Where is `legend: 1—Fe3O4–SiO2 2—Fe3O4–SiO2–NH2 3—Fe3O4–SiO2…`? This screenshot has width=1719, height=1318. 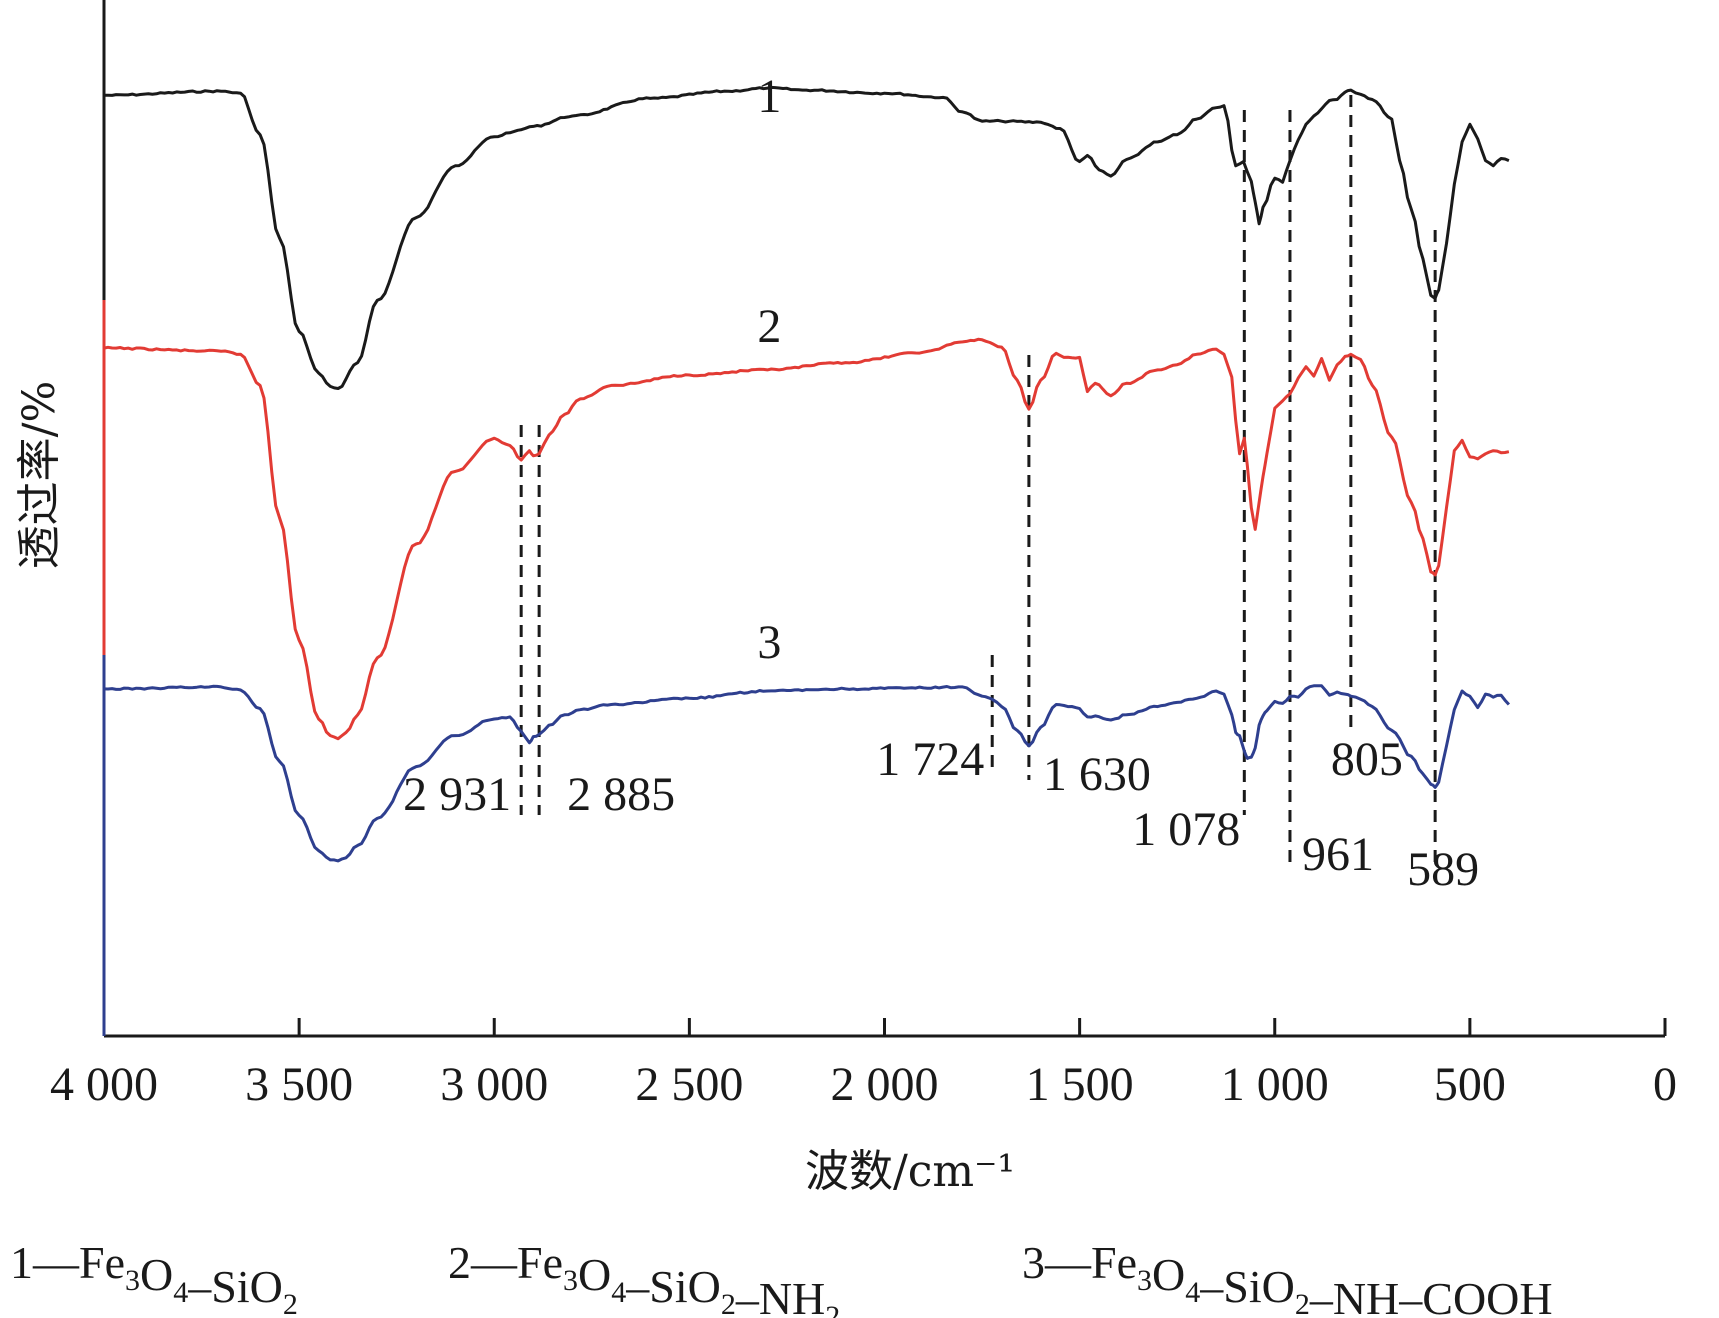 legend: 1—Fe3O4–SiO2 2—Fe3O4–SiO2–NH2 3—Fe3O4–SiO2… is located at coordinates (781, 1277).